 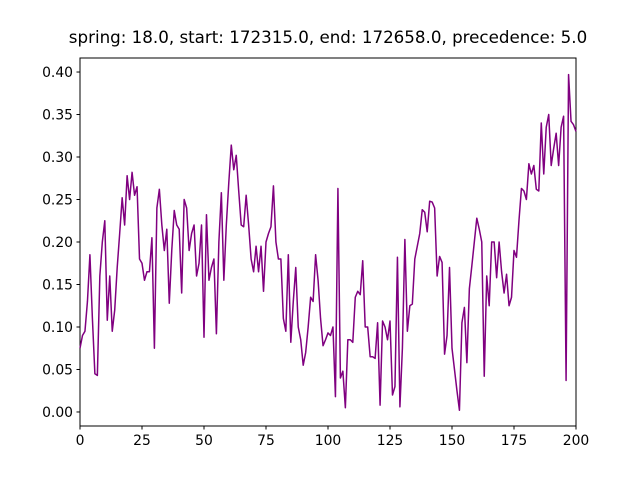 What do you see at coordinates (576, 441) in the screenshot?
I see `x-tick-label: 200` at bounding box center [576, 441].